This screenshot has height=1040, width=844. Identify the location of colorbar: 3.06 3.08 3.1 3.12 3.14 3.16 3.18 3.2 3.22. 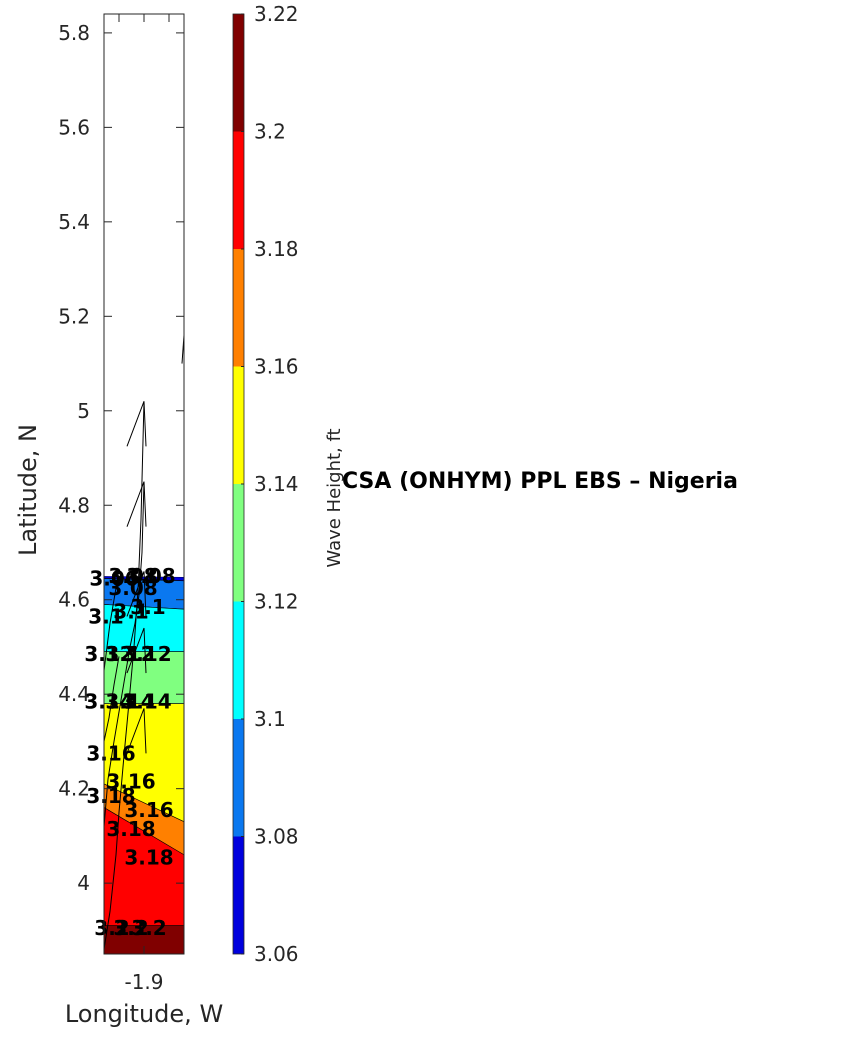
(265, 484).